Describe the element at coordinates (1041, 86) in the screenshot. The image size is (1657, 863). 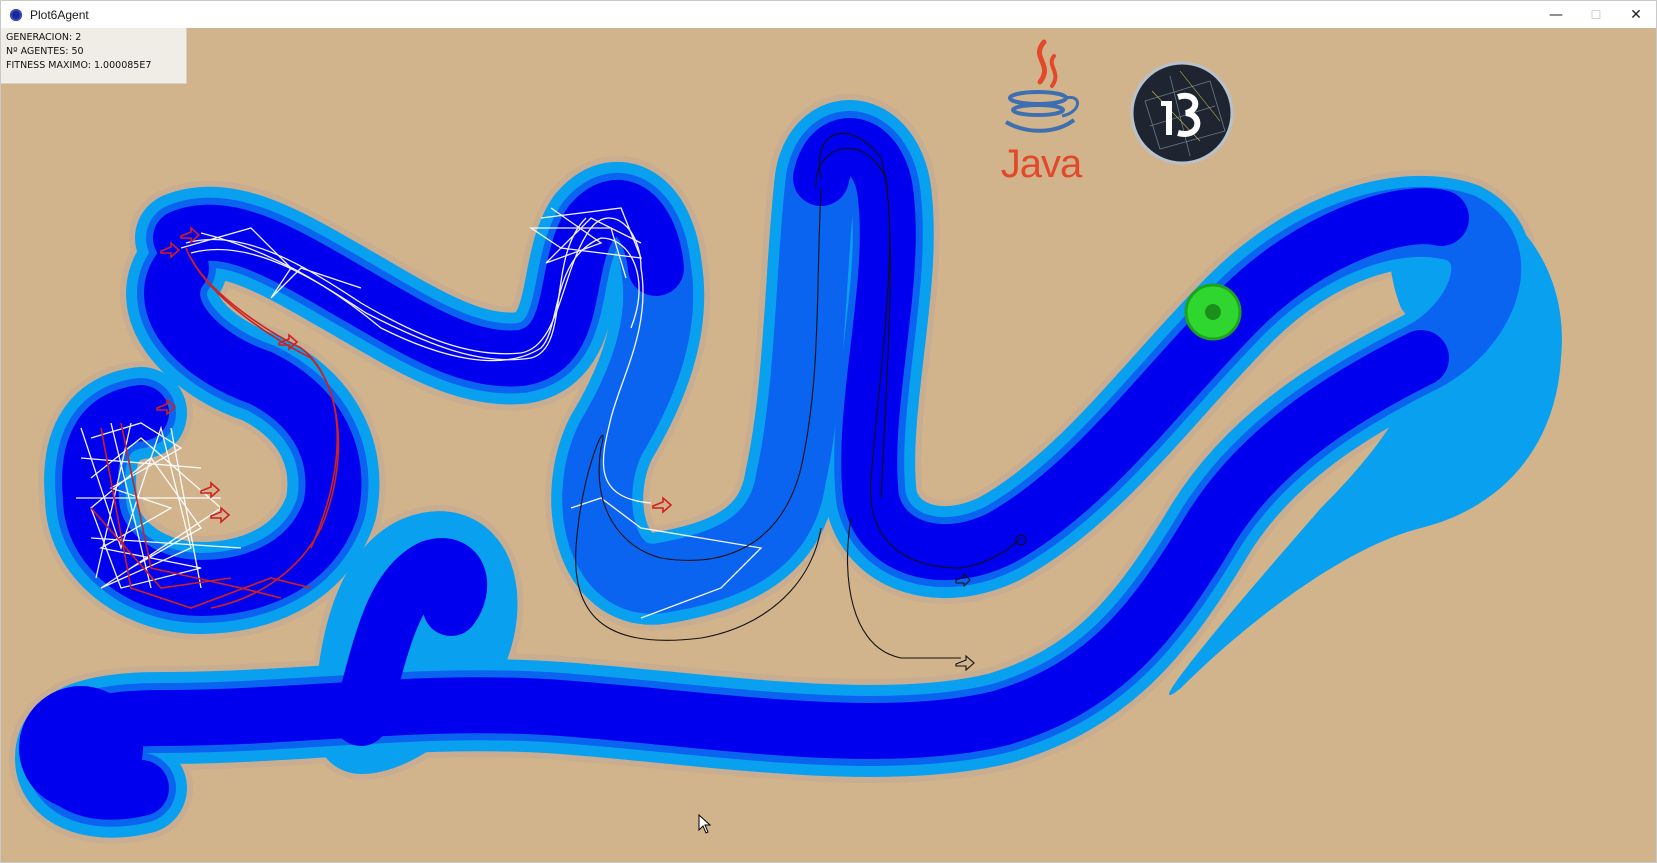
I see `java-cup-icon` at that location.